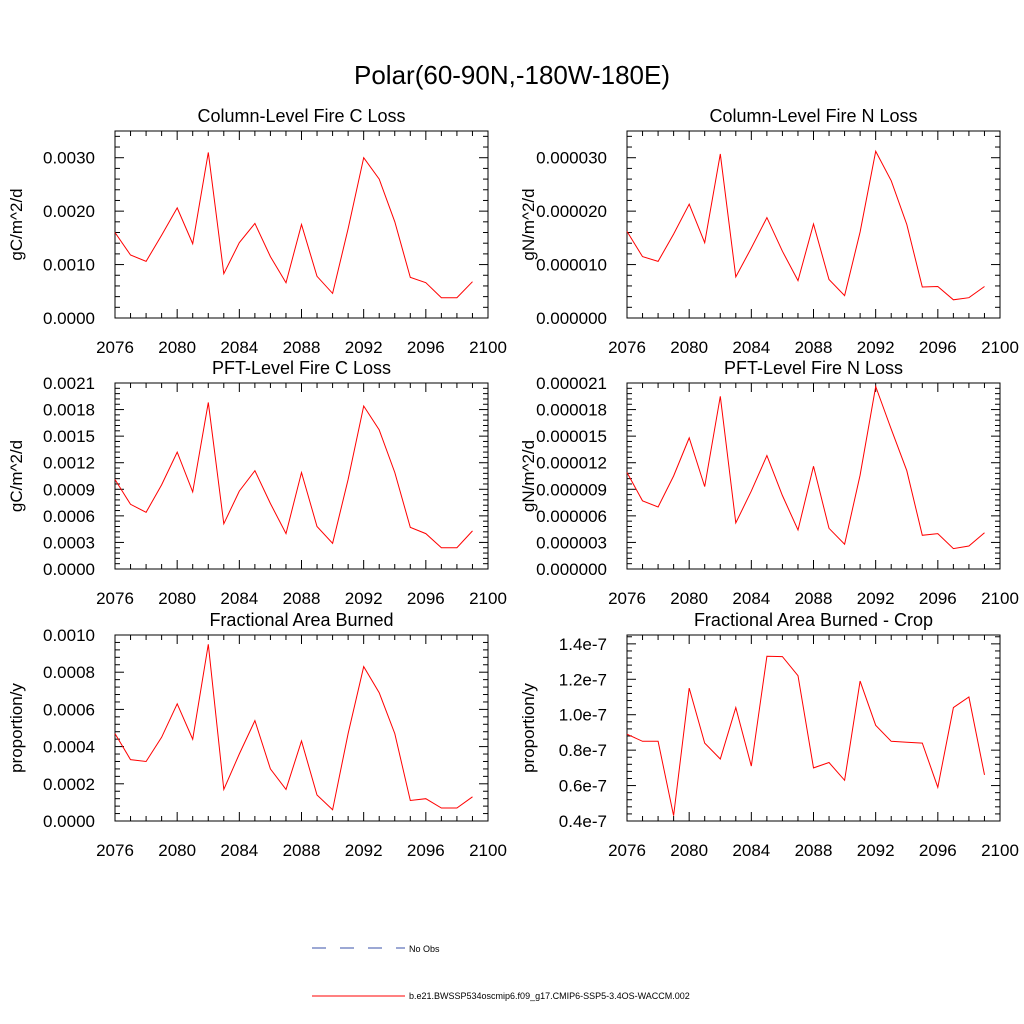  What do you see at coordinates (571, 410) in the screenshot?
I see `y-tick-label: 0.000018` at bounding box center [571, 410].